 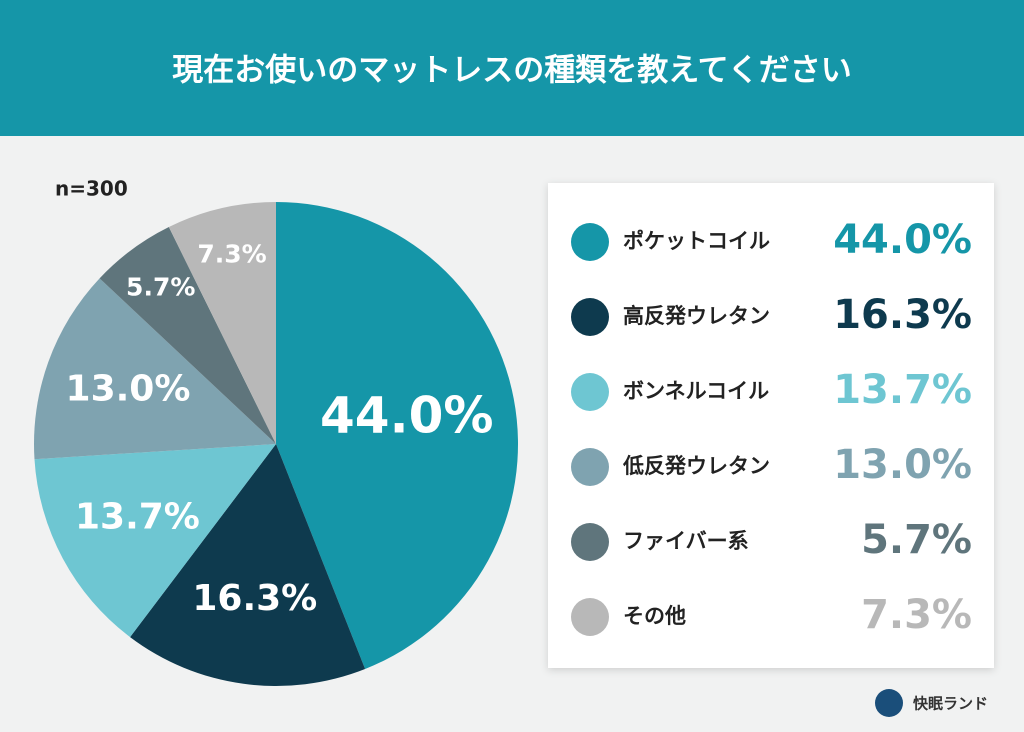 I want to click on legend-label: ポケットコイル, so click(x=696, y=241).